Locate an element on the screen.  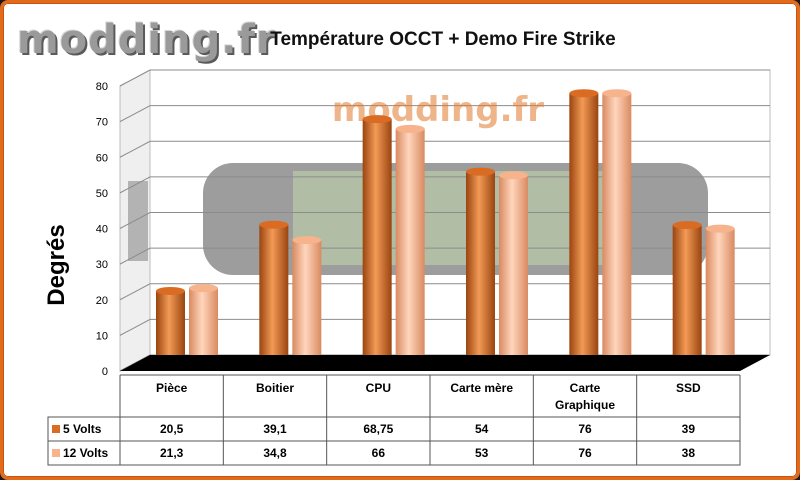
y-tick-label: 30 is located at coordinates (102, 265).